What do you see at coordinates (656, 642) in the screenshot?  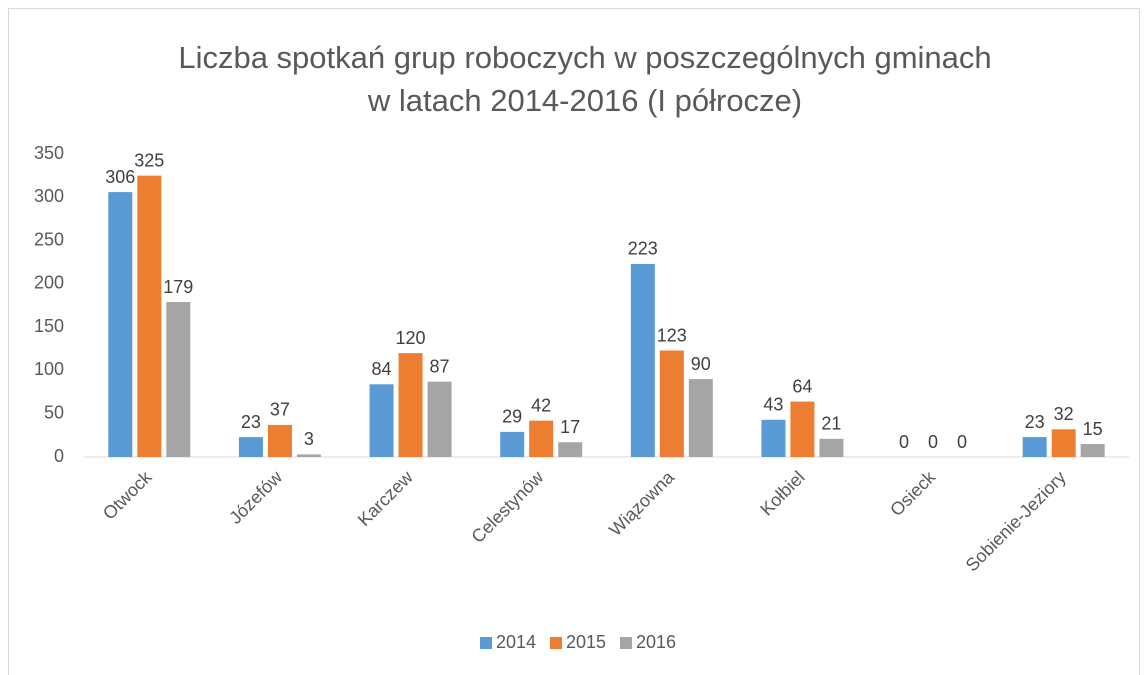 I see `legend-label: 2016` at bounding box center [656, 642].